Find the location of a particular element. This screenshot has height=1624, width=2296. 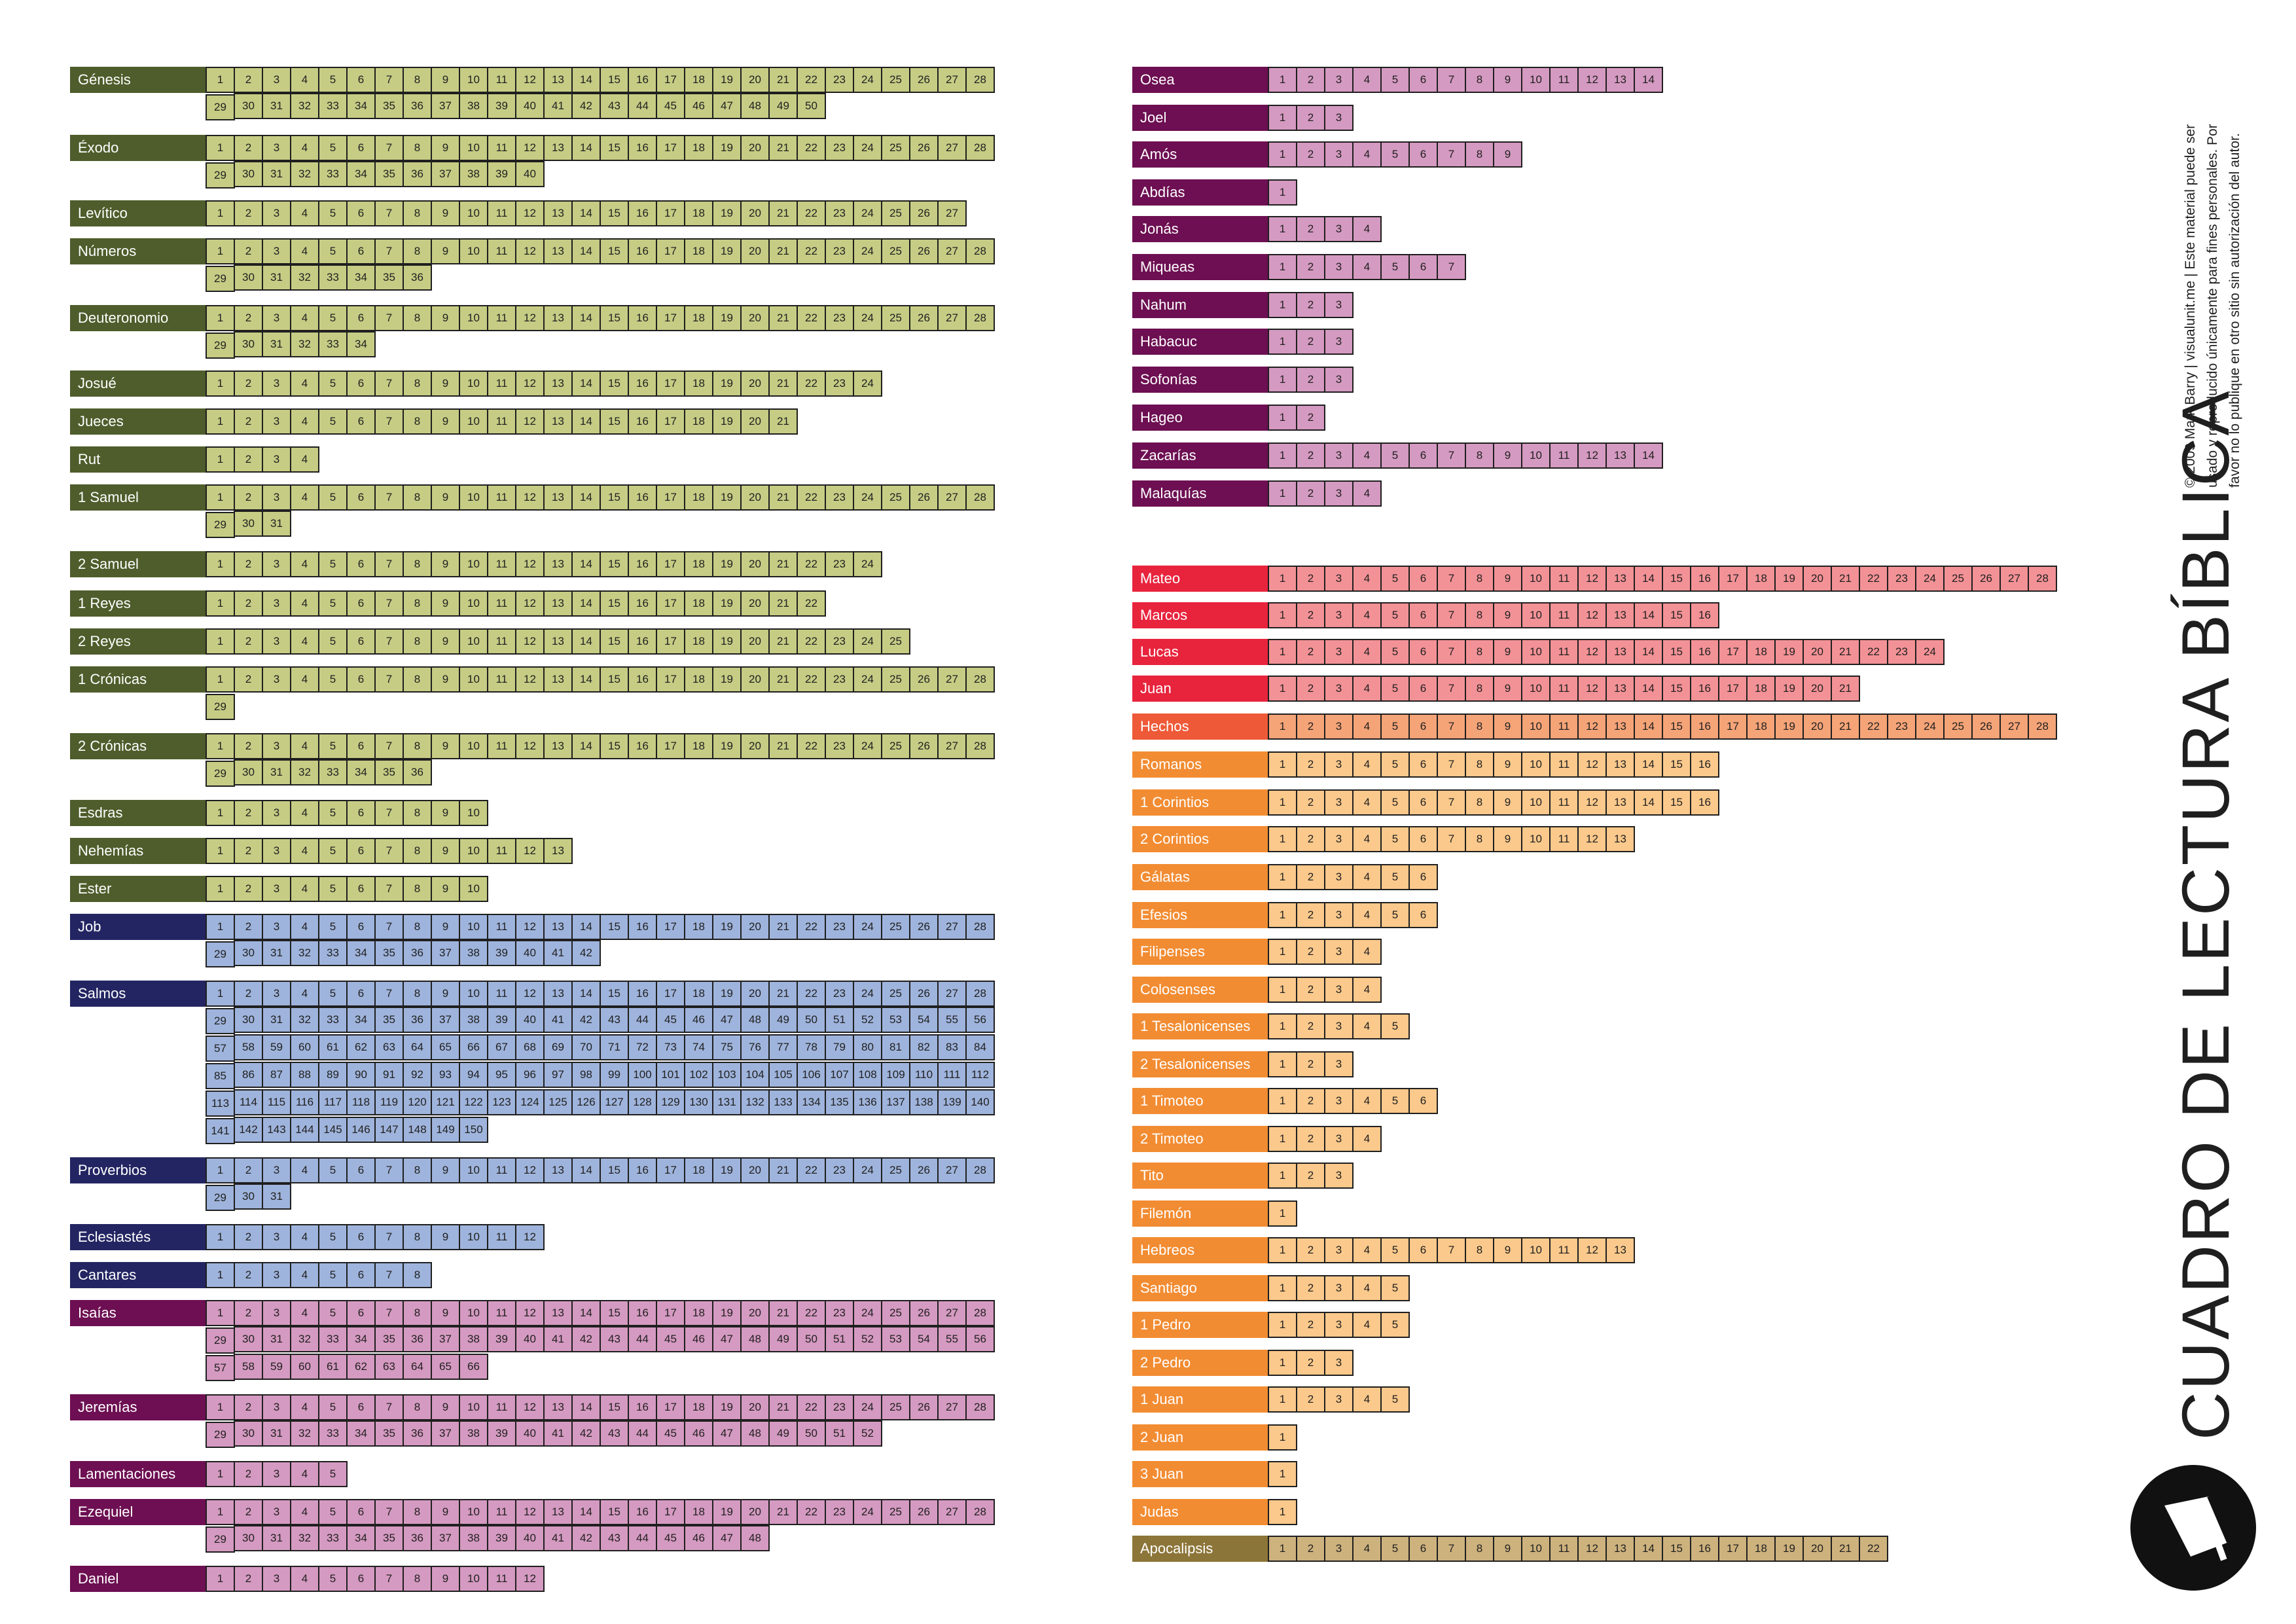

chapter-cell: 31 is located at coordinates (276, 1196).